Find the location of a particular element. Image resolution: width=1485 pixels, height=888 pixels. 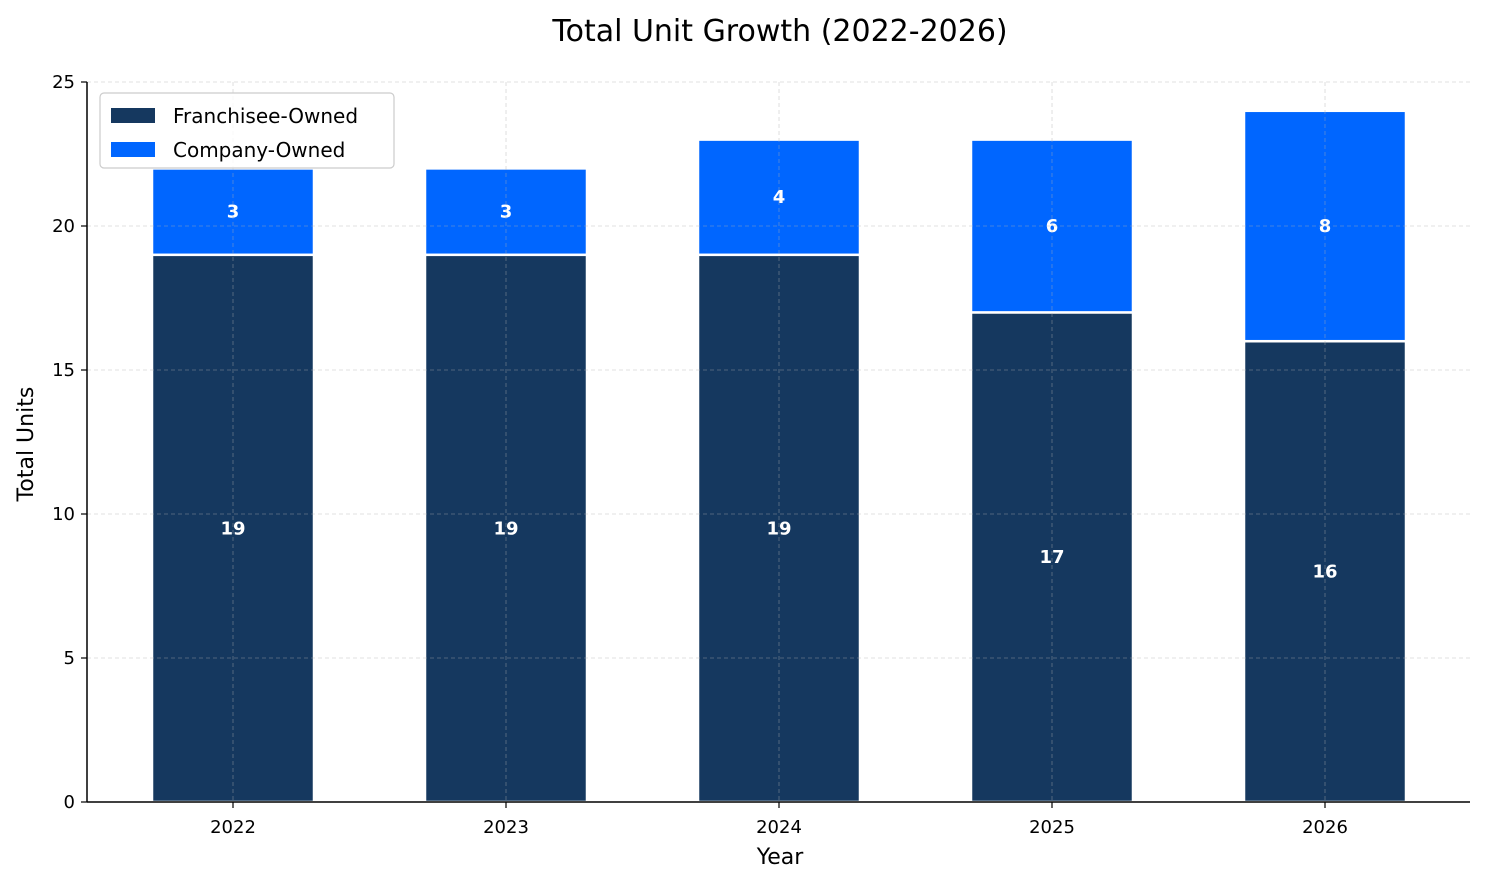

x-tick-label: 2026 is located at coordinates (1325, 827).